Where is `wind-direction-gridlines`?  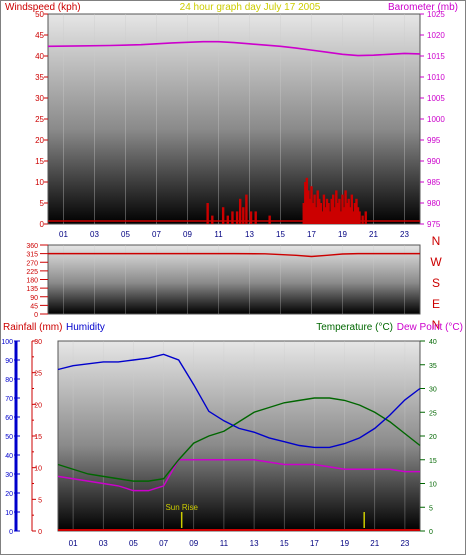
wind-direction-gridlines is located at coordinates (234, 279).